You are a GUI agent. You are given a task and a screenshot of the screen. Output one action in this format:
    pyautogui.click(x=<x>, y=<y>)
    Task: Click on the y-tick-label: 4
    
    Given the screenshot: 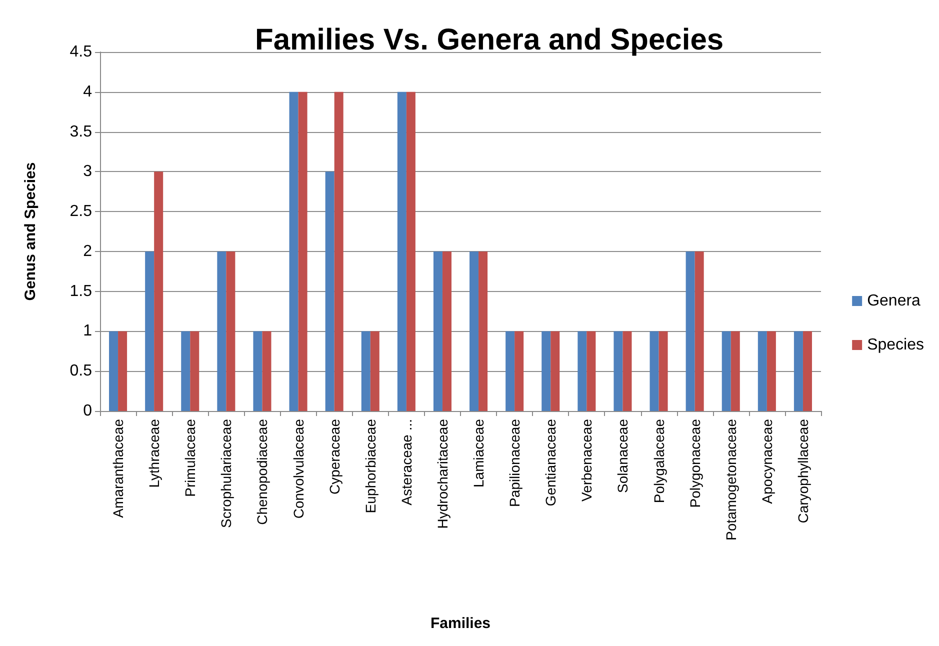 What is the action you would take?
    pyautogui.click(x=87, y=91)
    